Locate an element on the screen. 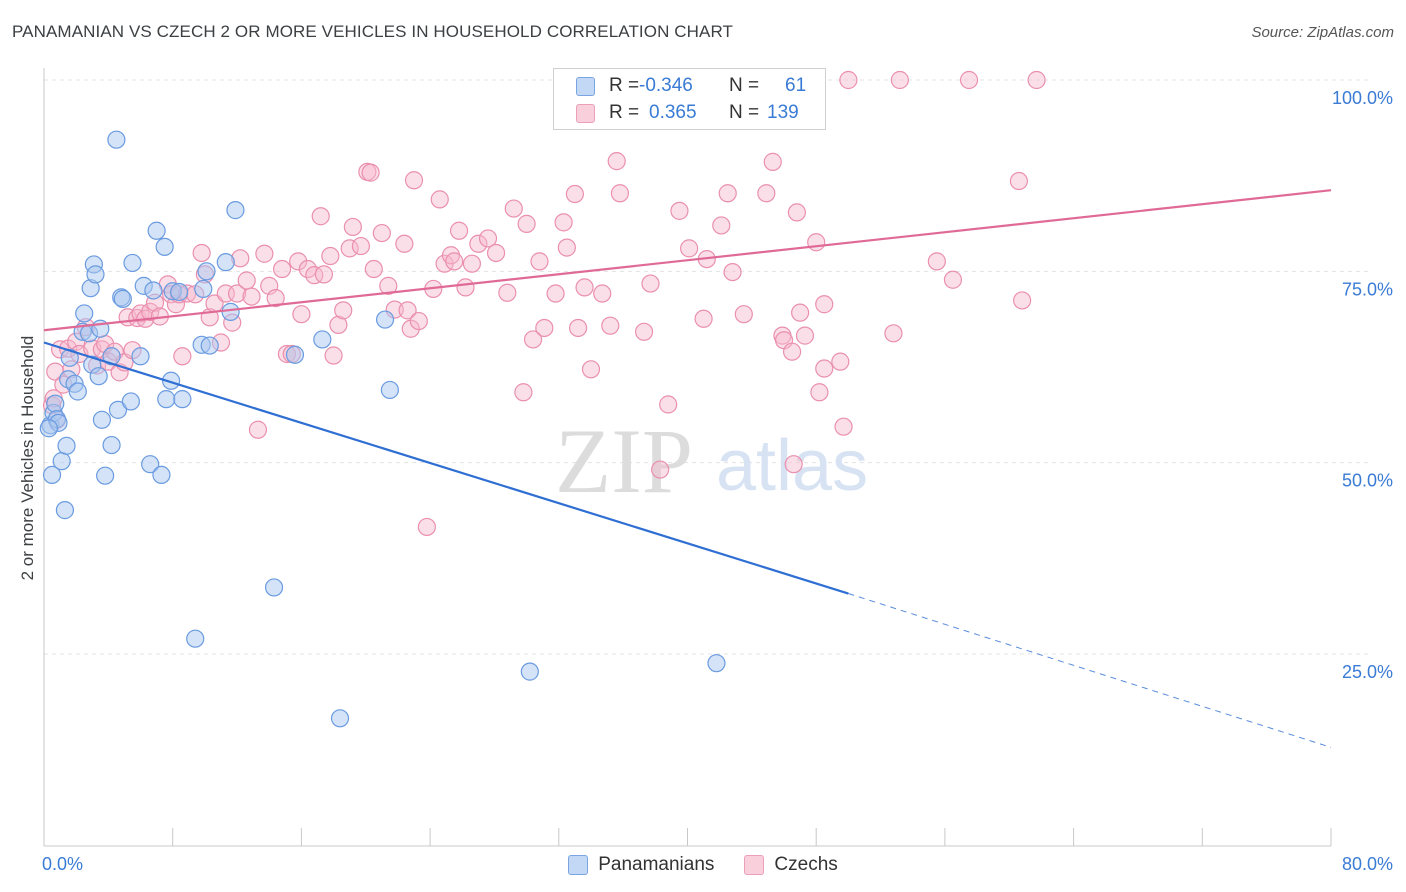 The width and height of the screenshot is (1406, 892). legend-r-value: -0.346 is located at coordinates (666, 85).